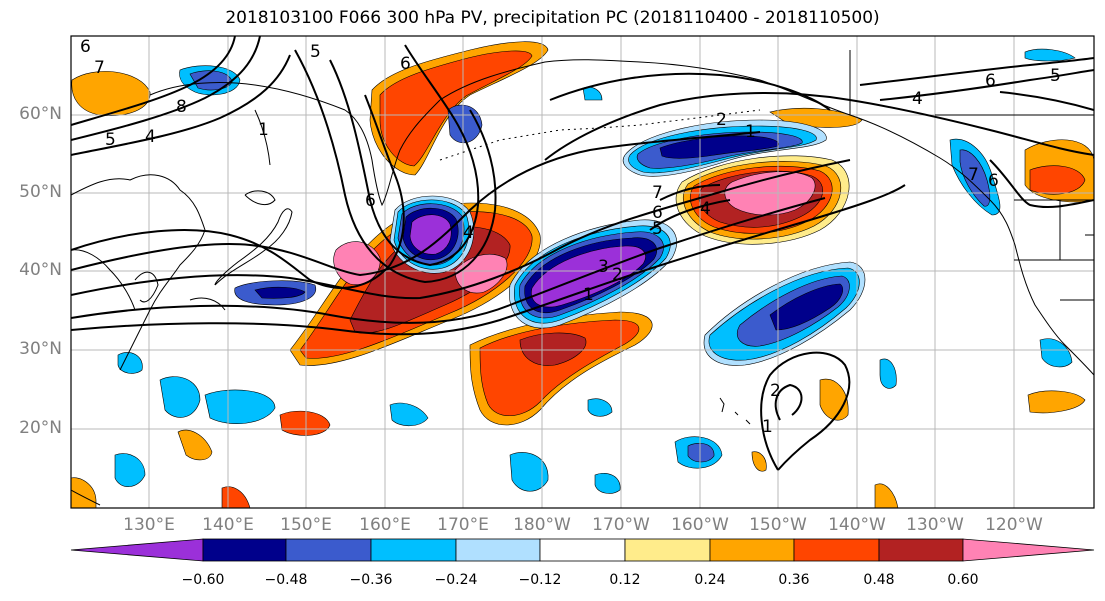  Describe the element at coordinates (540, 580) in the screenshot. I see `colorbar-tick-label: −0.12` at that location.